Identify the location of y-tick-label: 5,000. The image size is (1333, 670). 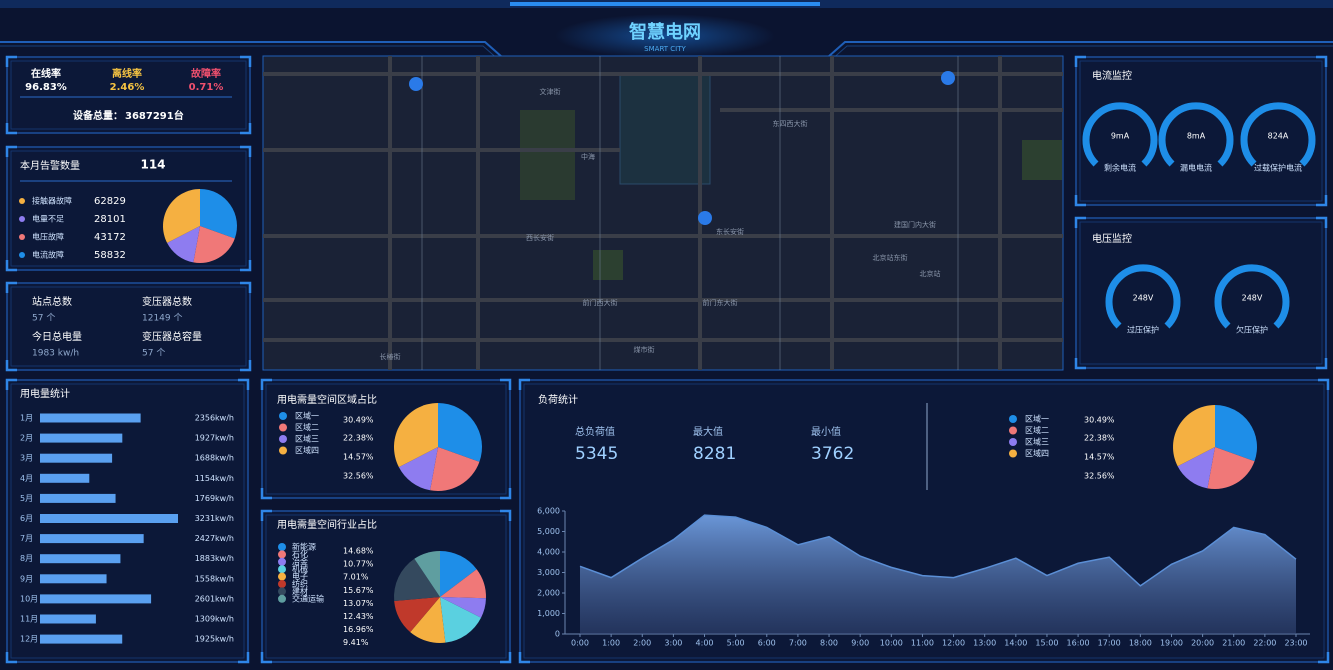
(548, 531).